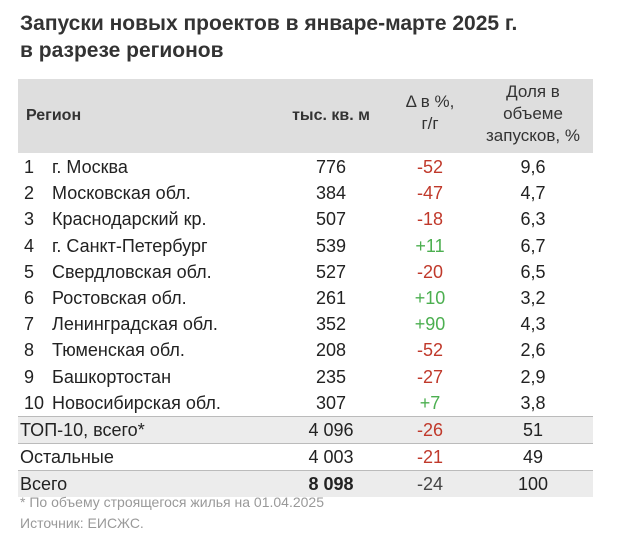  I want to click on area-value: 539, so click(331, 245).